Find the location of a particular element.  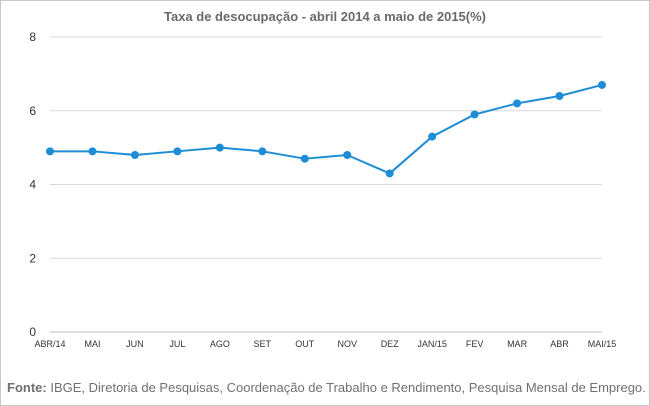

x-tick-label: SET is located at coordinates (263, 344).